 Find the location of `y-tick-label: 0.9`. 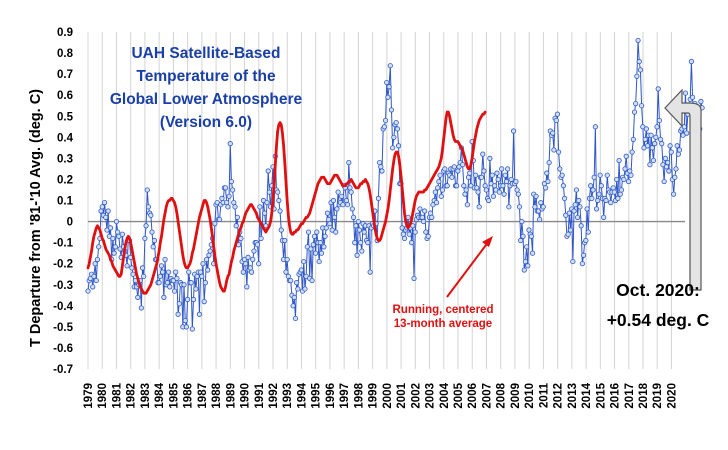

y-tick-label: 0.9 is located at coordinates (65, 33).